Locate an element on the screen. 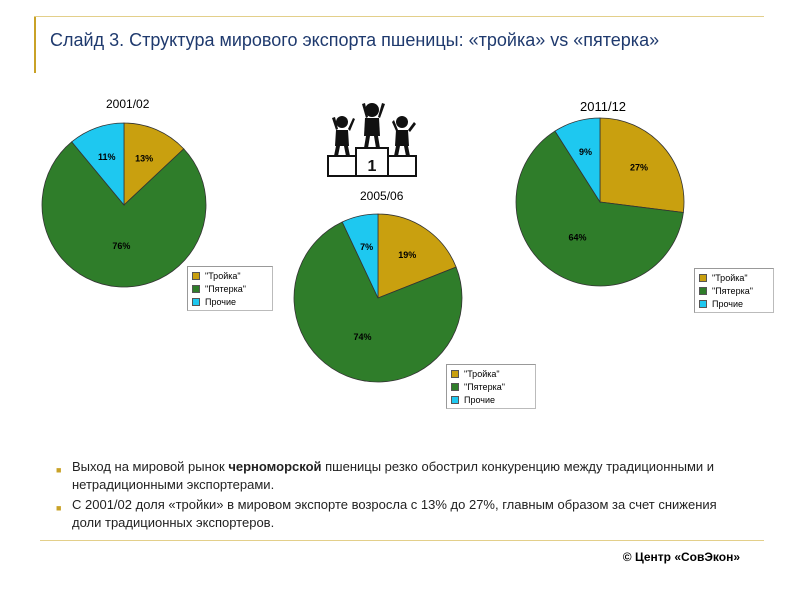  data-label: 27% is located at coordinates (639, 168).